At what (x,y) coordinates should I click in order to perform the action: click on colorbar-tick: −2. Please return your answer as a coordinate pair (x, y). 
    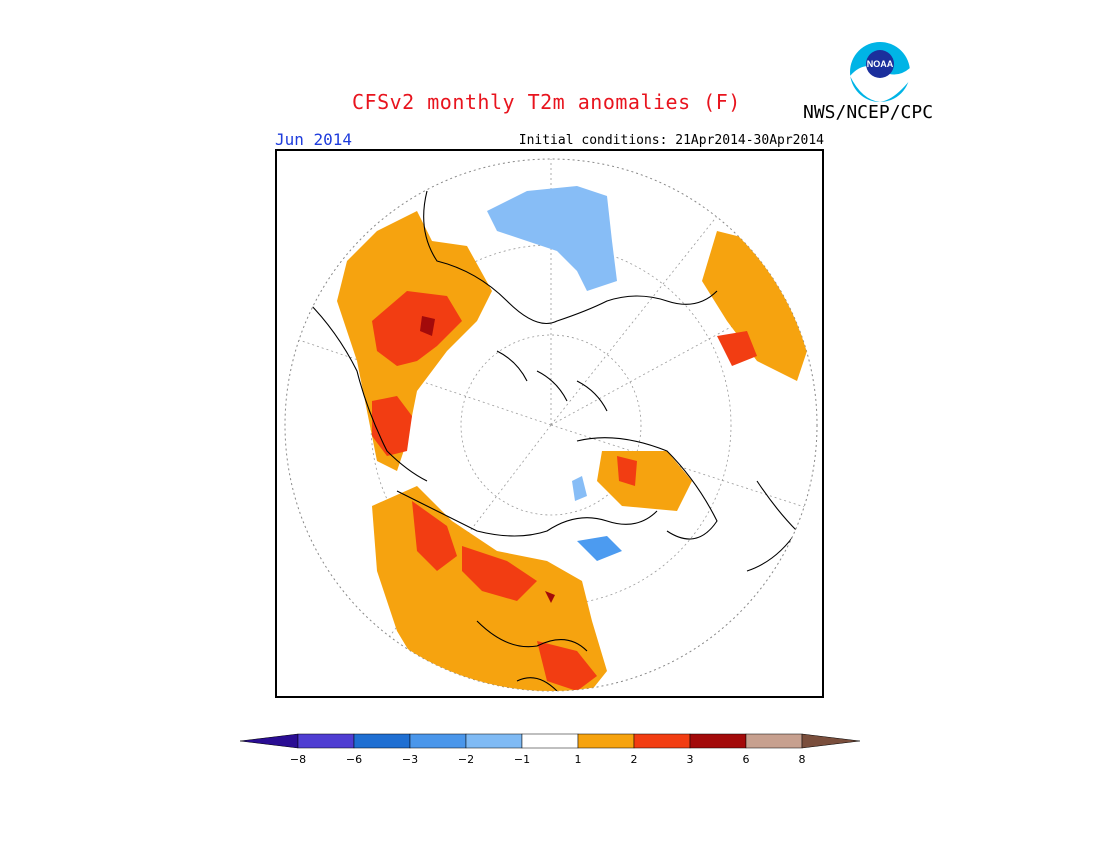
    Looking at the image, I should click on (466, 759).